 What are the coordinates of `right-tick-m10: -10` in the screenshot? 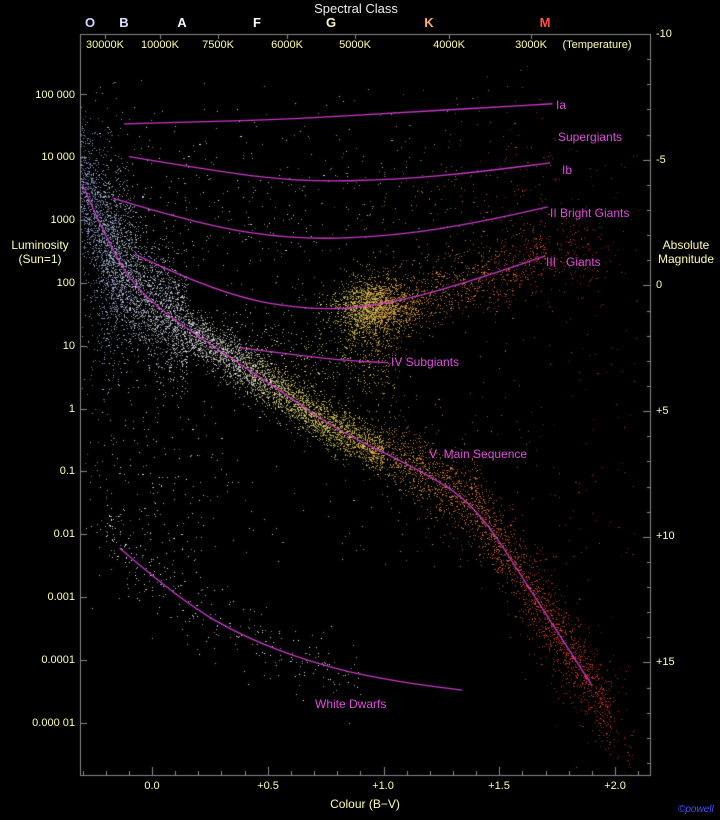 It's located at (664, 34).